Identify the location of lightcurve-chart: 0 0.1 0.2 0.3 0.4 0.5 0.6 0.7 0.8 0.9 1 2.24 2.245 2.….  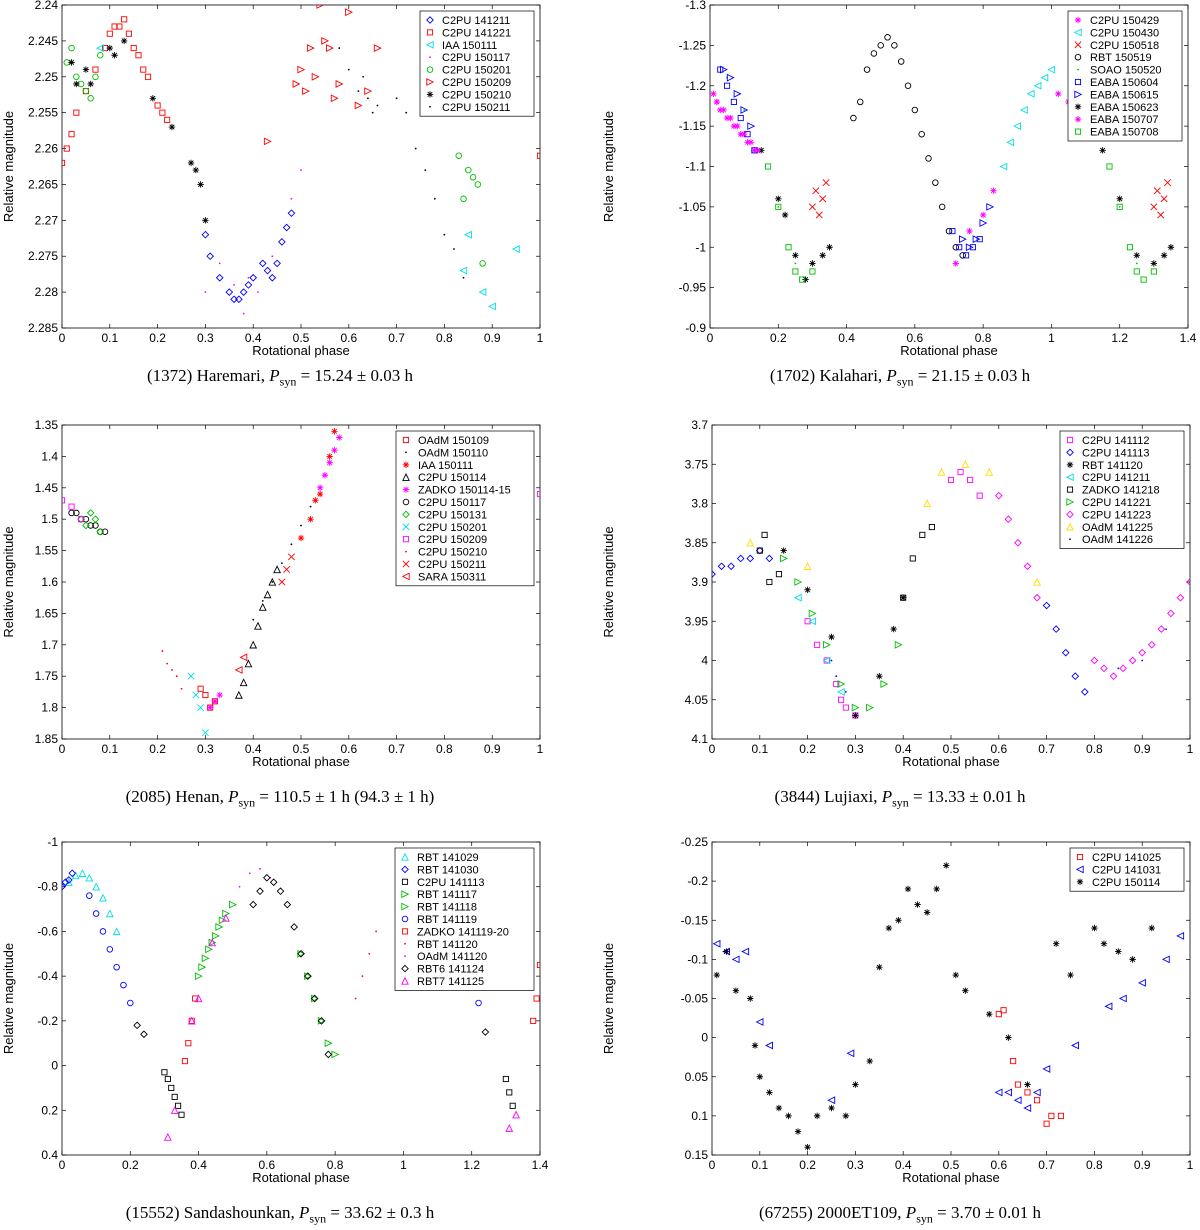
(272, 179).